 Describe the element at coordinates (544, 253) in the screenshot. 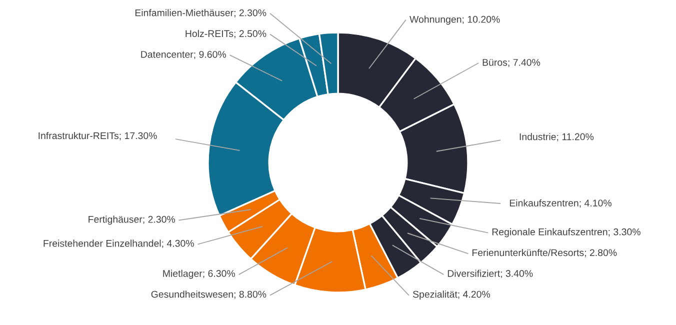

I see `slice-label: Ferienunterkünfte/Resorts; 2.80%` at that location.